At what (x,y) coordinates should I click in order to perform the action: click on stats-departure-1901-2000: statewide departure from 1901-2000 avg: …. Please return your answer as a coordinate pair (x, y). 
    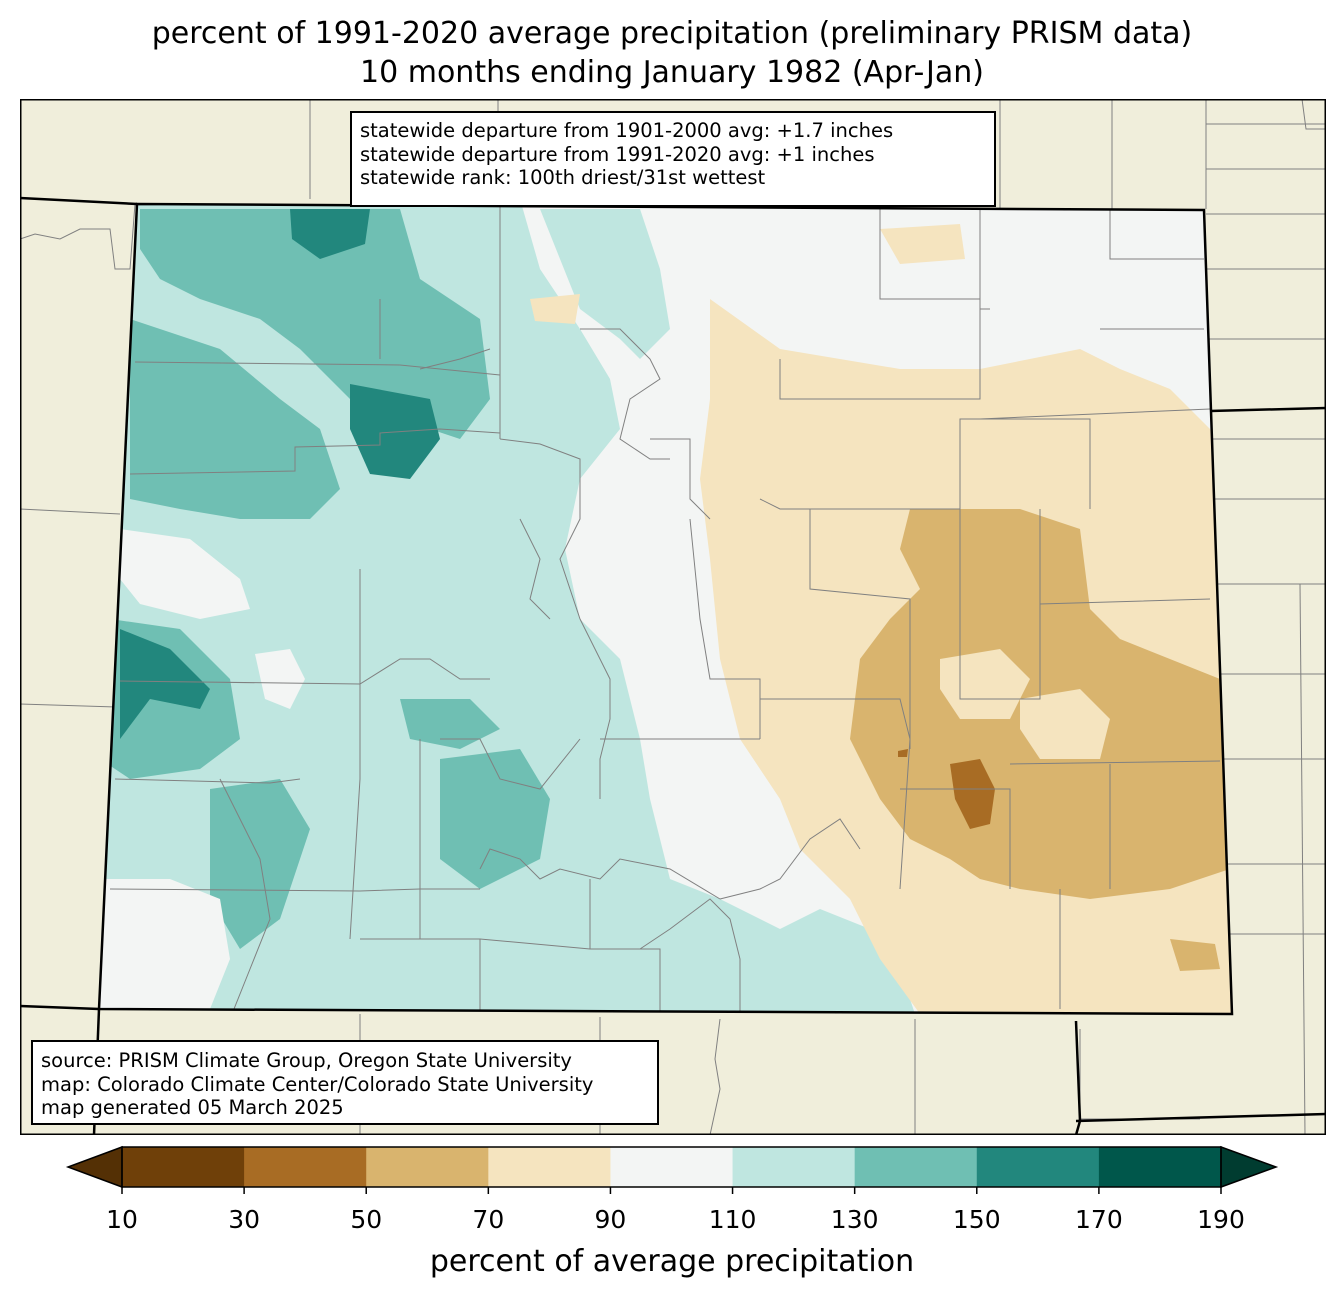
    Looking at the image, I should click on (627, 130).